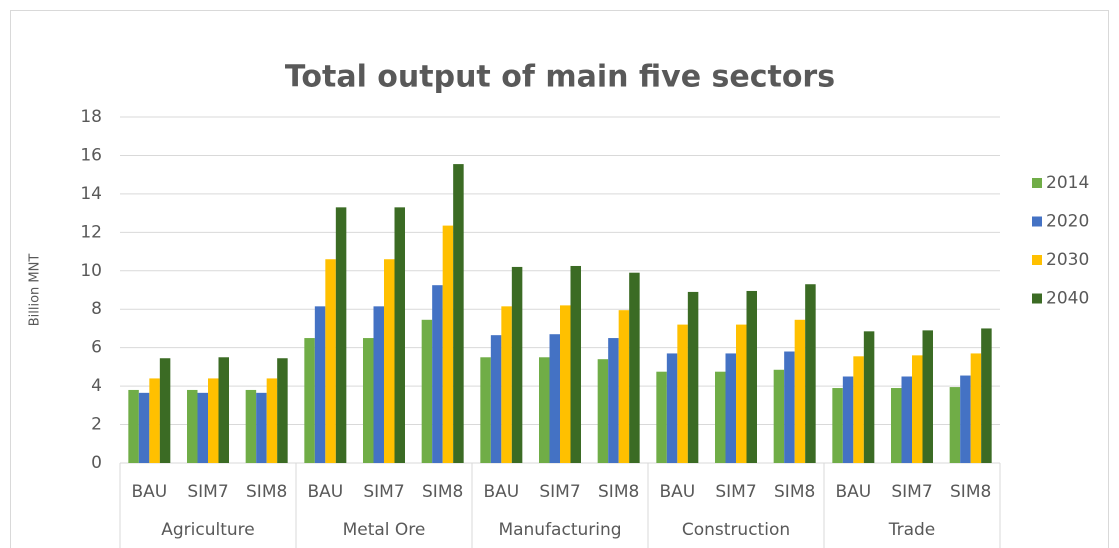  What do you see at coordinates (96, 386) in the screenshot?
I see `y-tick-label: 4` at bounding box center [96, 386].